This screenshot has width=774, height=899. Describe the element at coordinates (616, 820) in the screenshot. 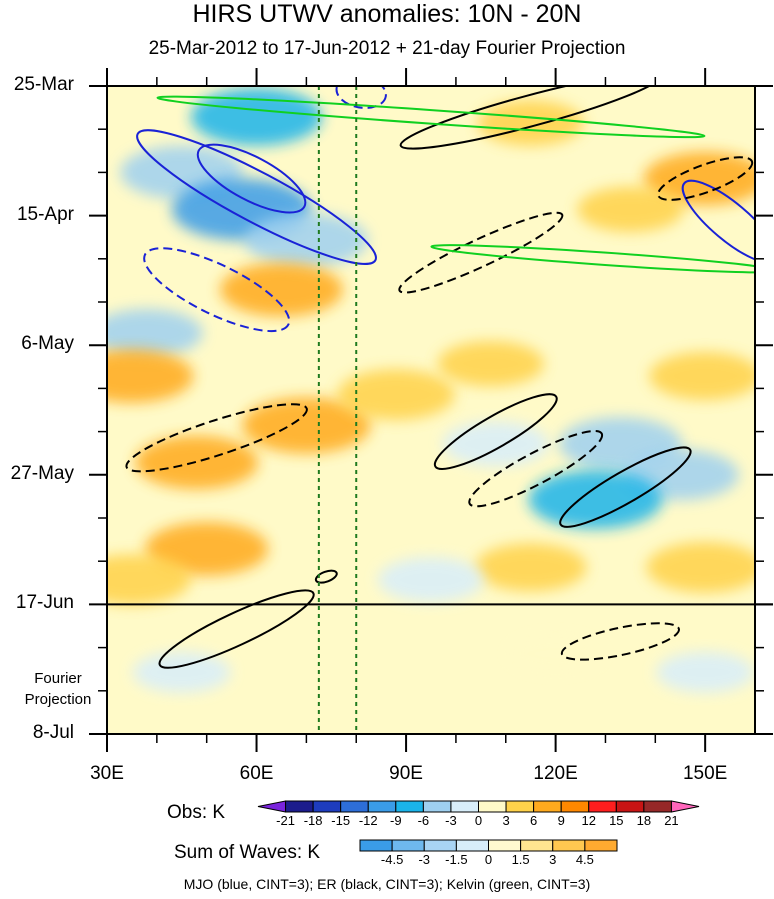

I see `obs-colorbar-tick-label: 15` at that location.